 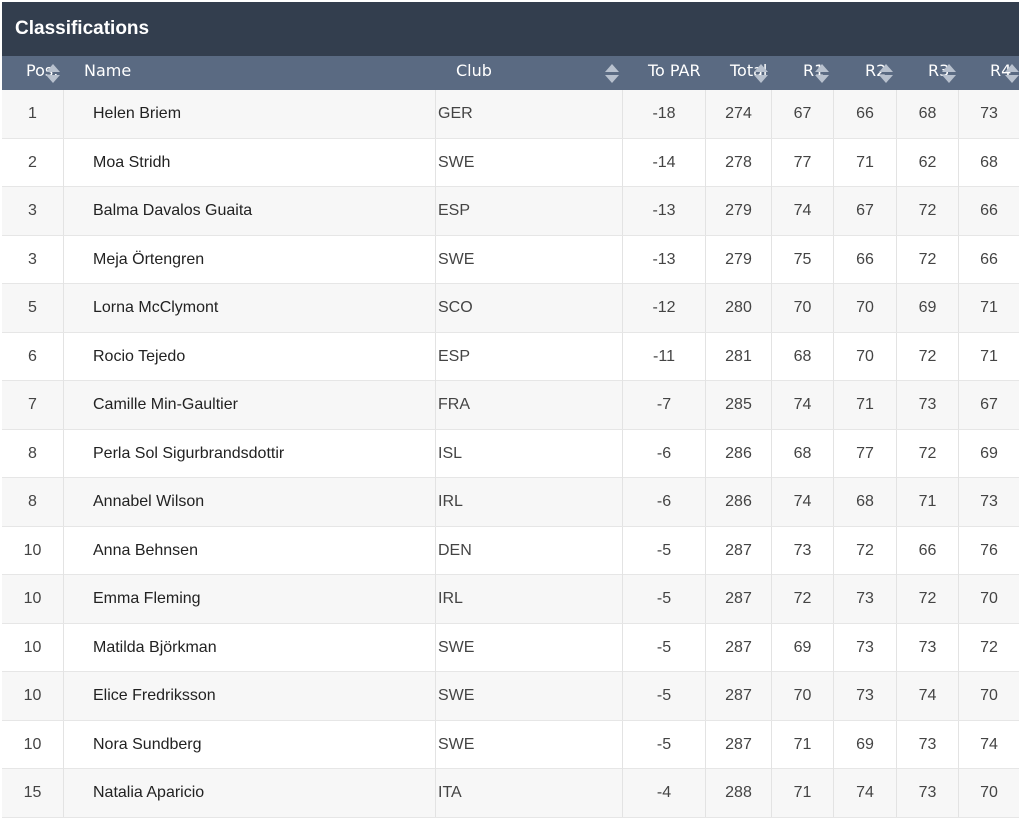 What do you see at coordinates (949, 74) in the screenshot?
I see `sort-r3-icon` at bounding box center [949, 74].